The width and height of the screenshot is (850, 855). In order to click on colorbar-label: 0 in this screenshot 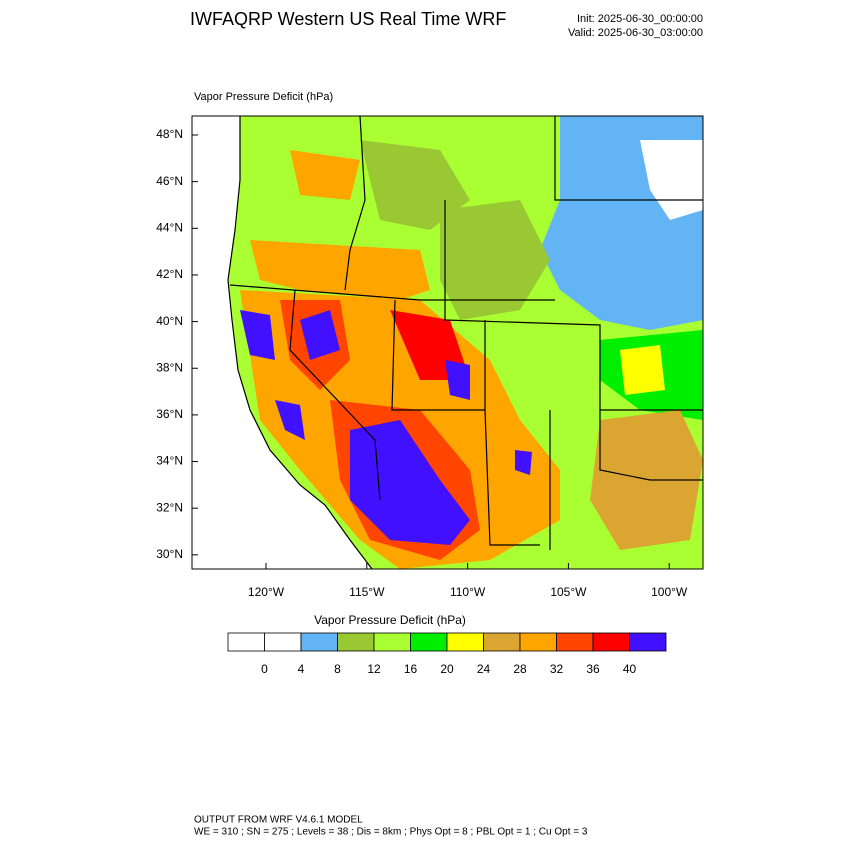, I will do `click(264, 669)`.